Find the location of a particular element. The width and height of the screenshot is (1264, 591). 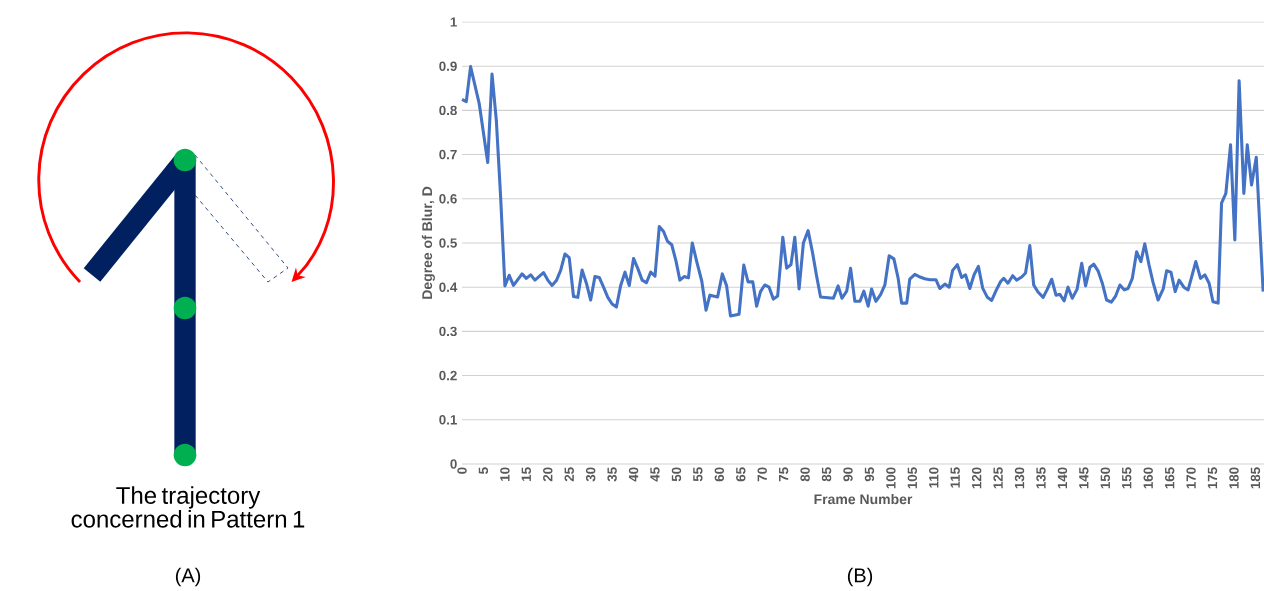

x-tick-label: 30 is located at coordinates (590, 474).